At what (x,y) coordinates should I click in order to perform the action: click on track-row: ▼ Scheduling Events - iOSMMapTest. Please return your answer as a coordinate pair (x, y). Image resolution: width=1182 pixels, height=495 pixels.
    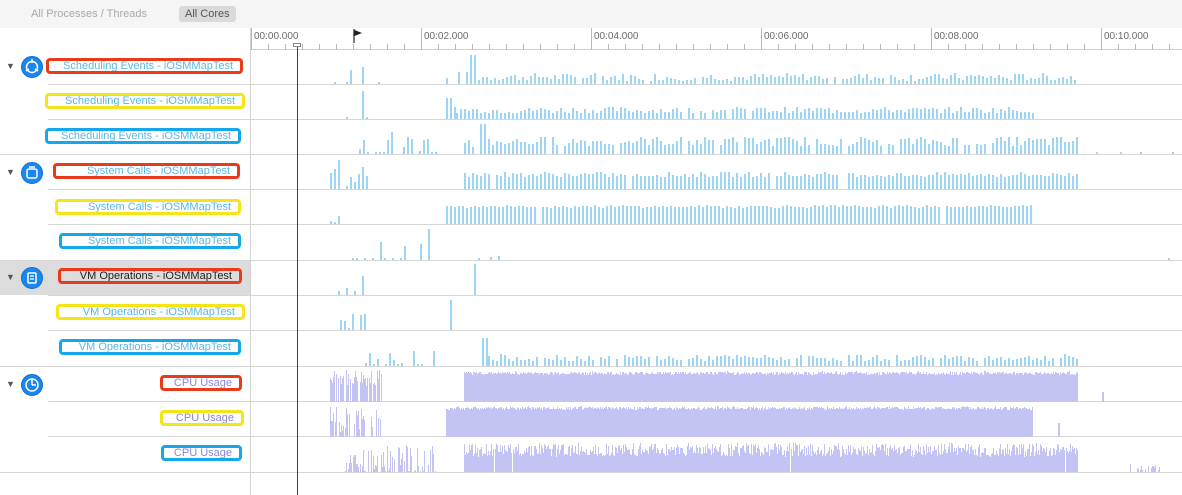
    Looking at the image, I should click on (591, 67).